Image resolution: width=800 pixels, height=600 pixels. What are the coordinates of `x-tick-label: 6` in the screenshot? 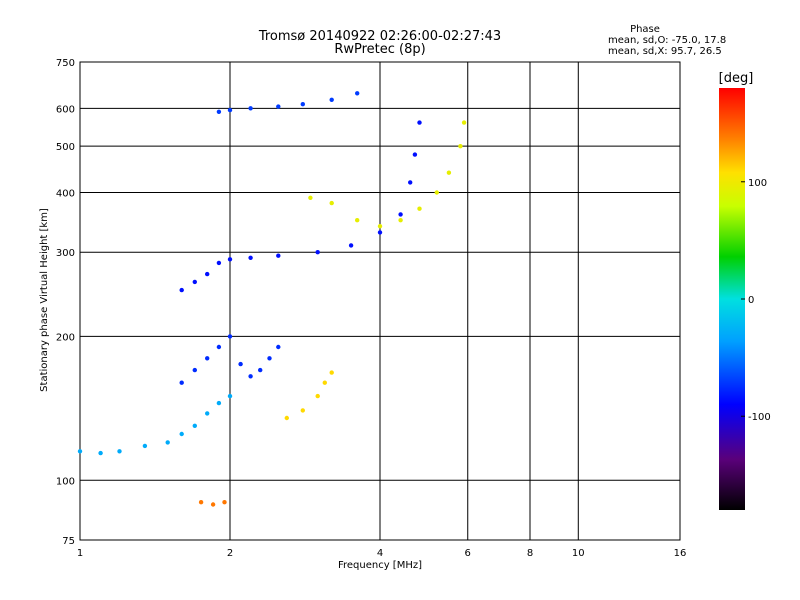 It's located at (468, 553).